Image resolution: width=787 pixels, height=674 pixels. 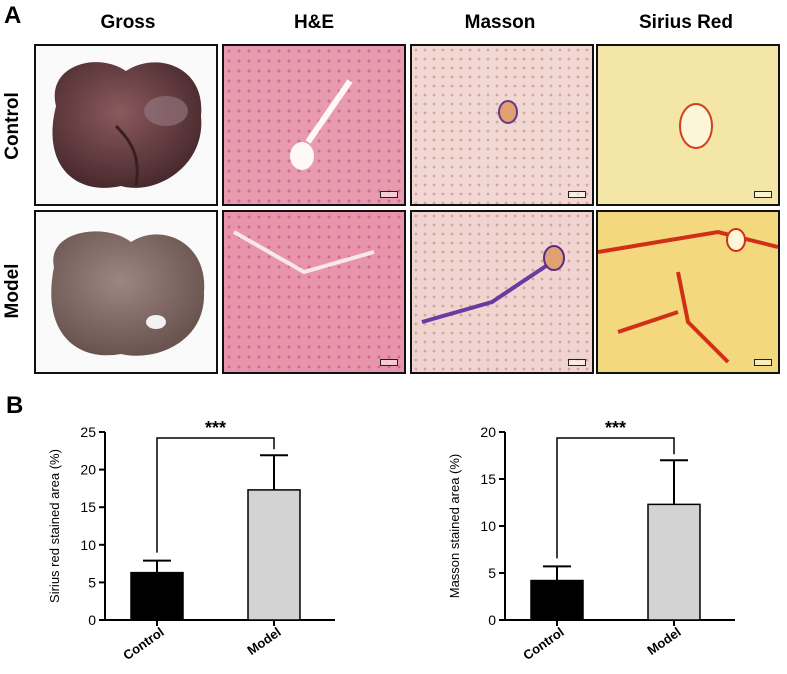 I want to click on masson-control-image, so click(x=502, y=125).